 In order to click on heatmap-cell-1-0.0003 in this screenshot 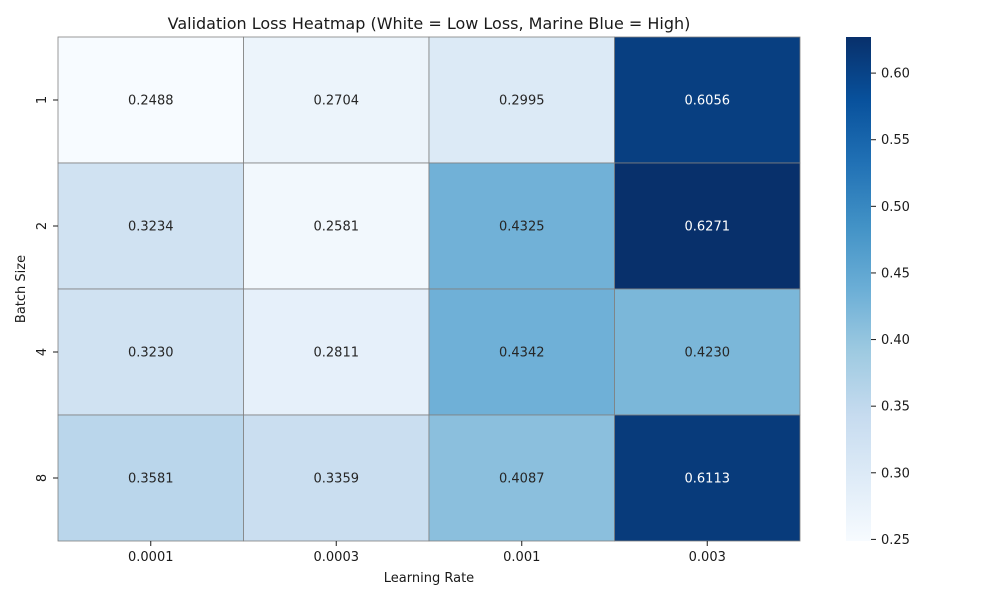, I will do `click(336, 100)`.